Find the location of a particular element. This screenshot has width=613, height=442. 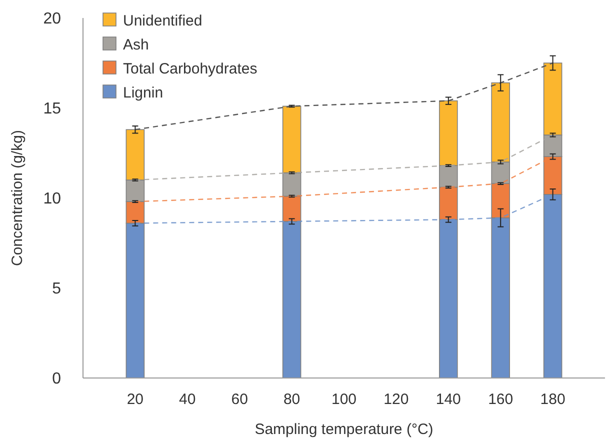

x-tick-label: 140 is located at coordinates (448, 399).